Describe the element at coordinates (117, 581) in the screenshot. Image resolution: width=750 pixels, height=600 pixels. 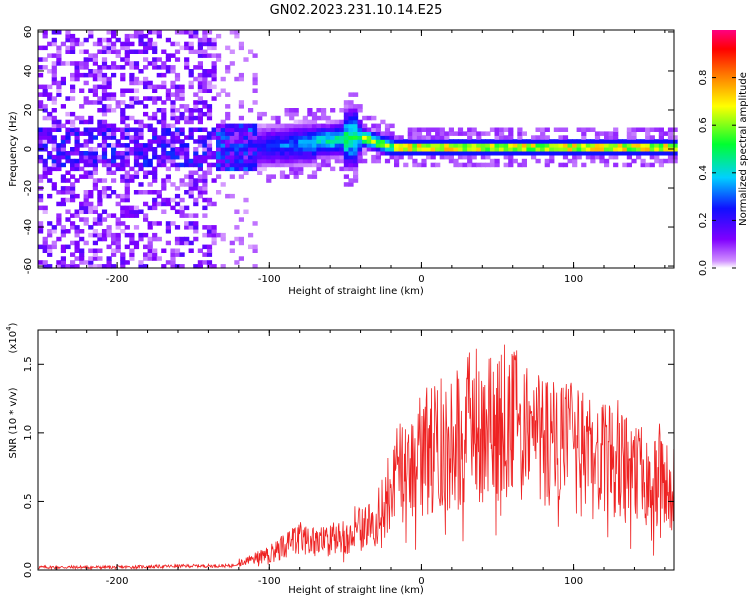
I see `snr-x-tick-label: -200` at that location.